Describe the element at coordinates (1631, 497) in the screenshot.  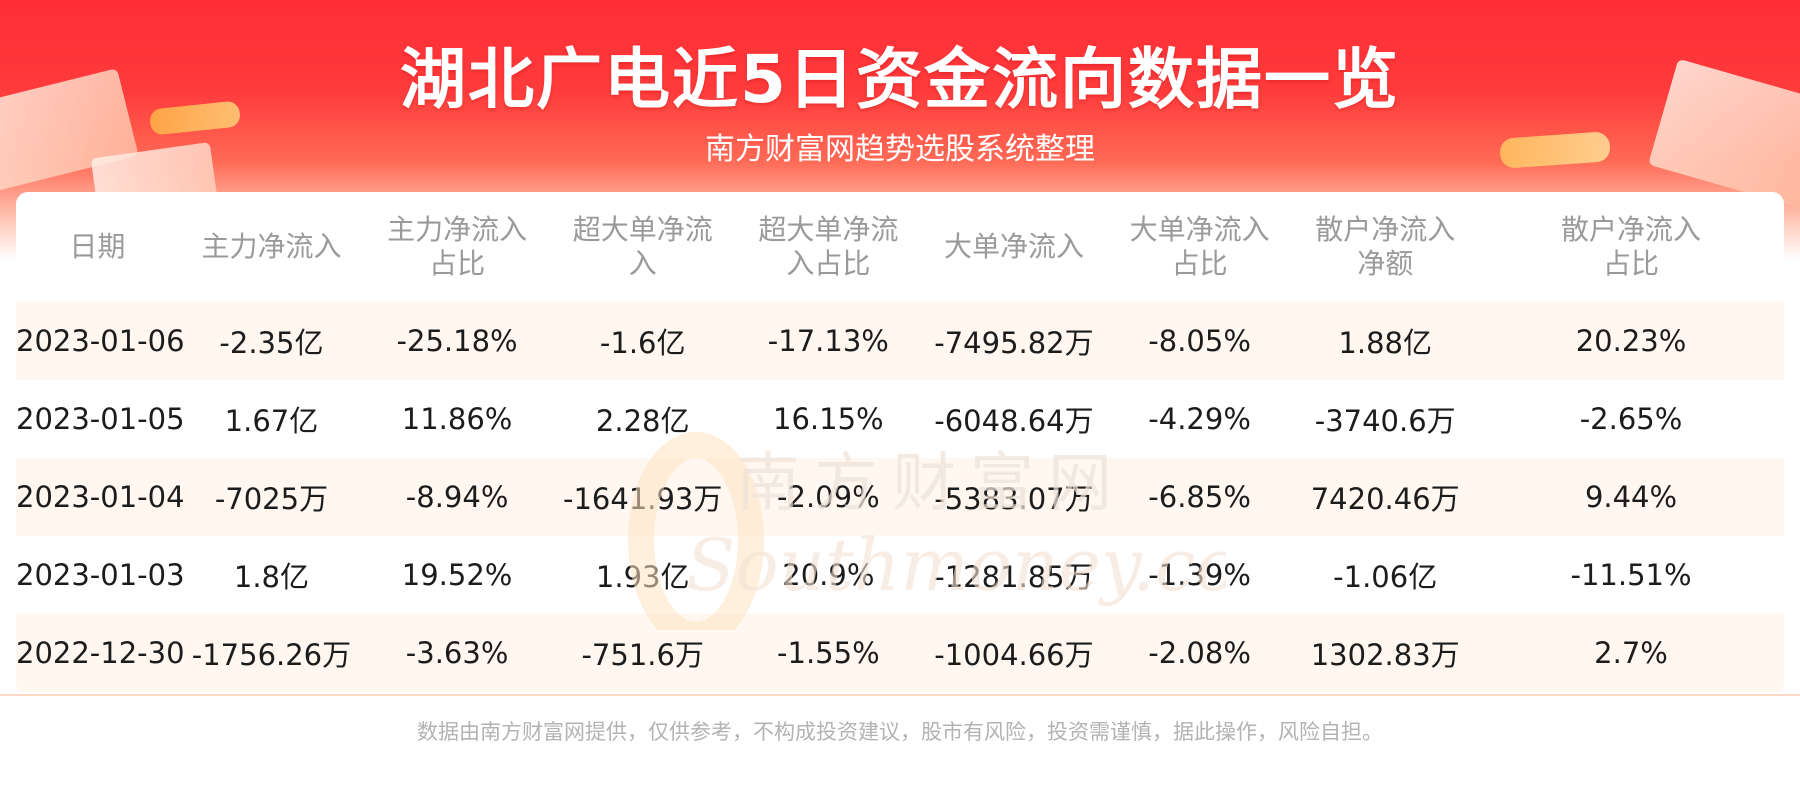
I see `value-cell: 9.44%` at that location.